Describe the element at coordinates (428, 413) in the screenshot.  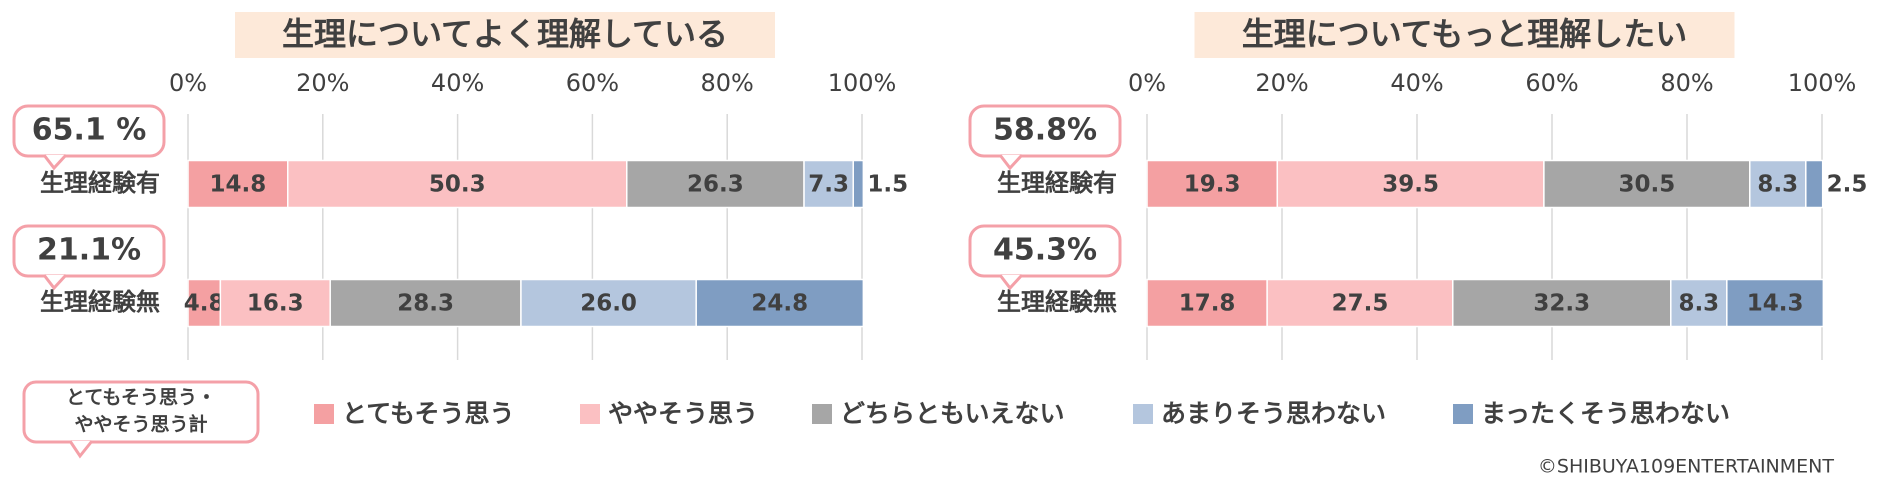
I see `legend-label: とてもそう思う` at that location.